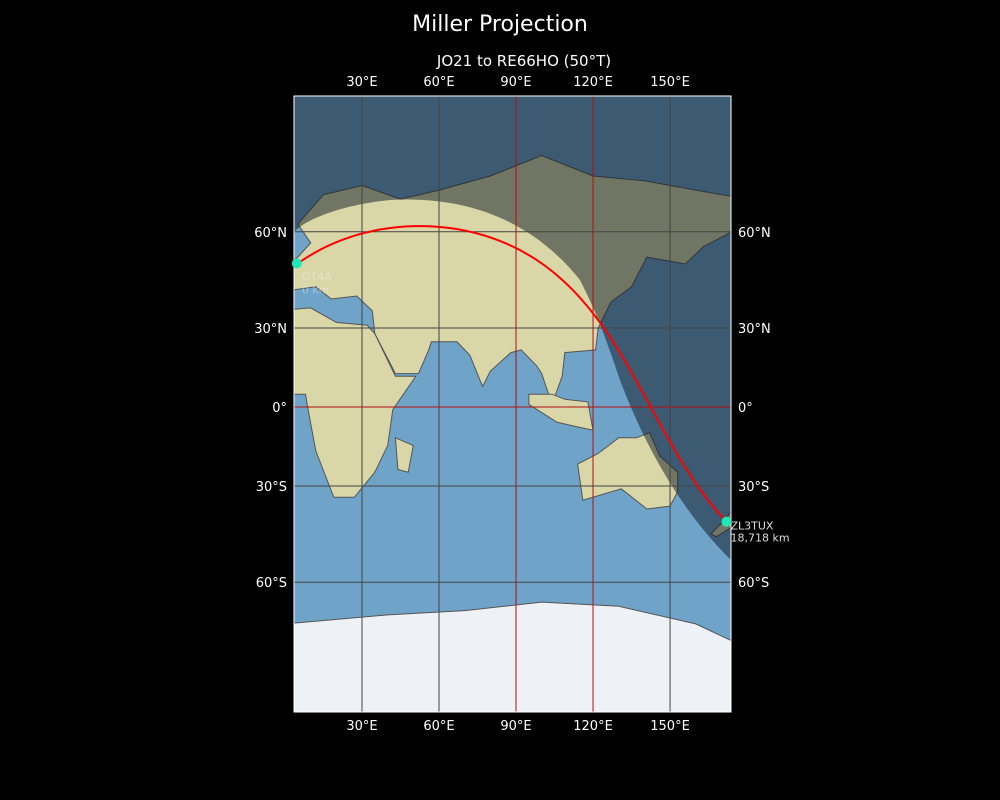 The height and width of the screenshot is (800, 1000). Describe the element at coordinates (515, 726) in the screenshot. I see `lon-tick-bottom: 90°E` at that location.